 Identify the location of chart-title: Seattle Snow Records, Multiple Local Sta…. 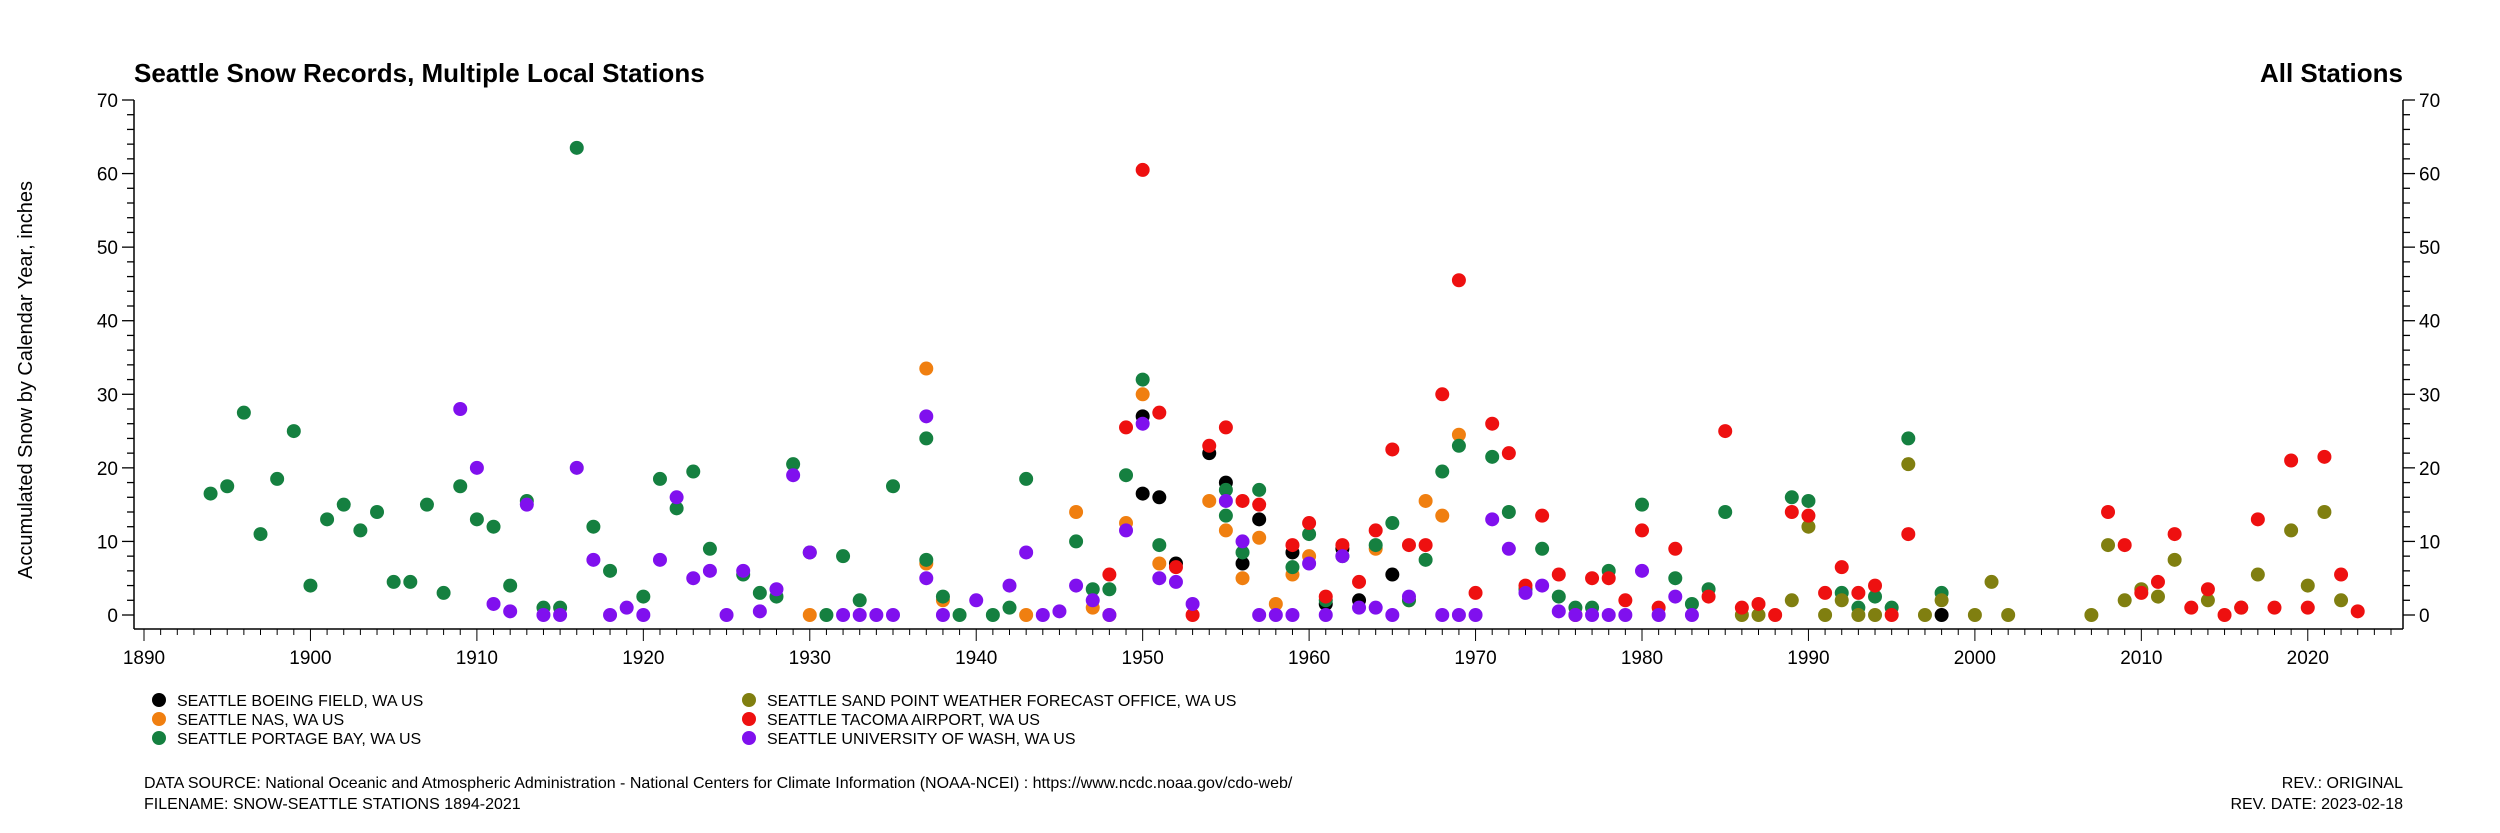
(419, 73).